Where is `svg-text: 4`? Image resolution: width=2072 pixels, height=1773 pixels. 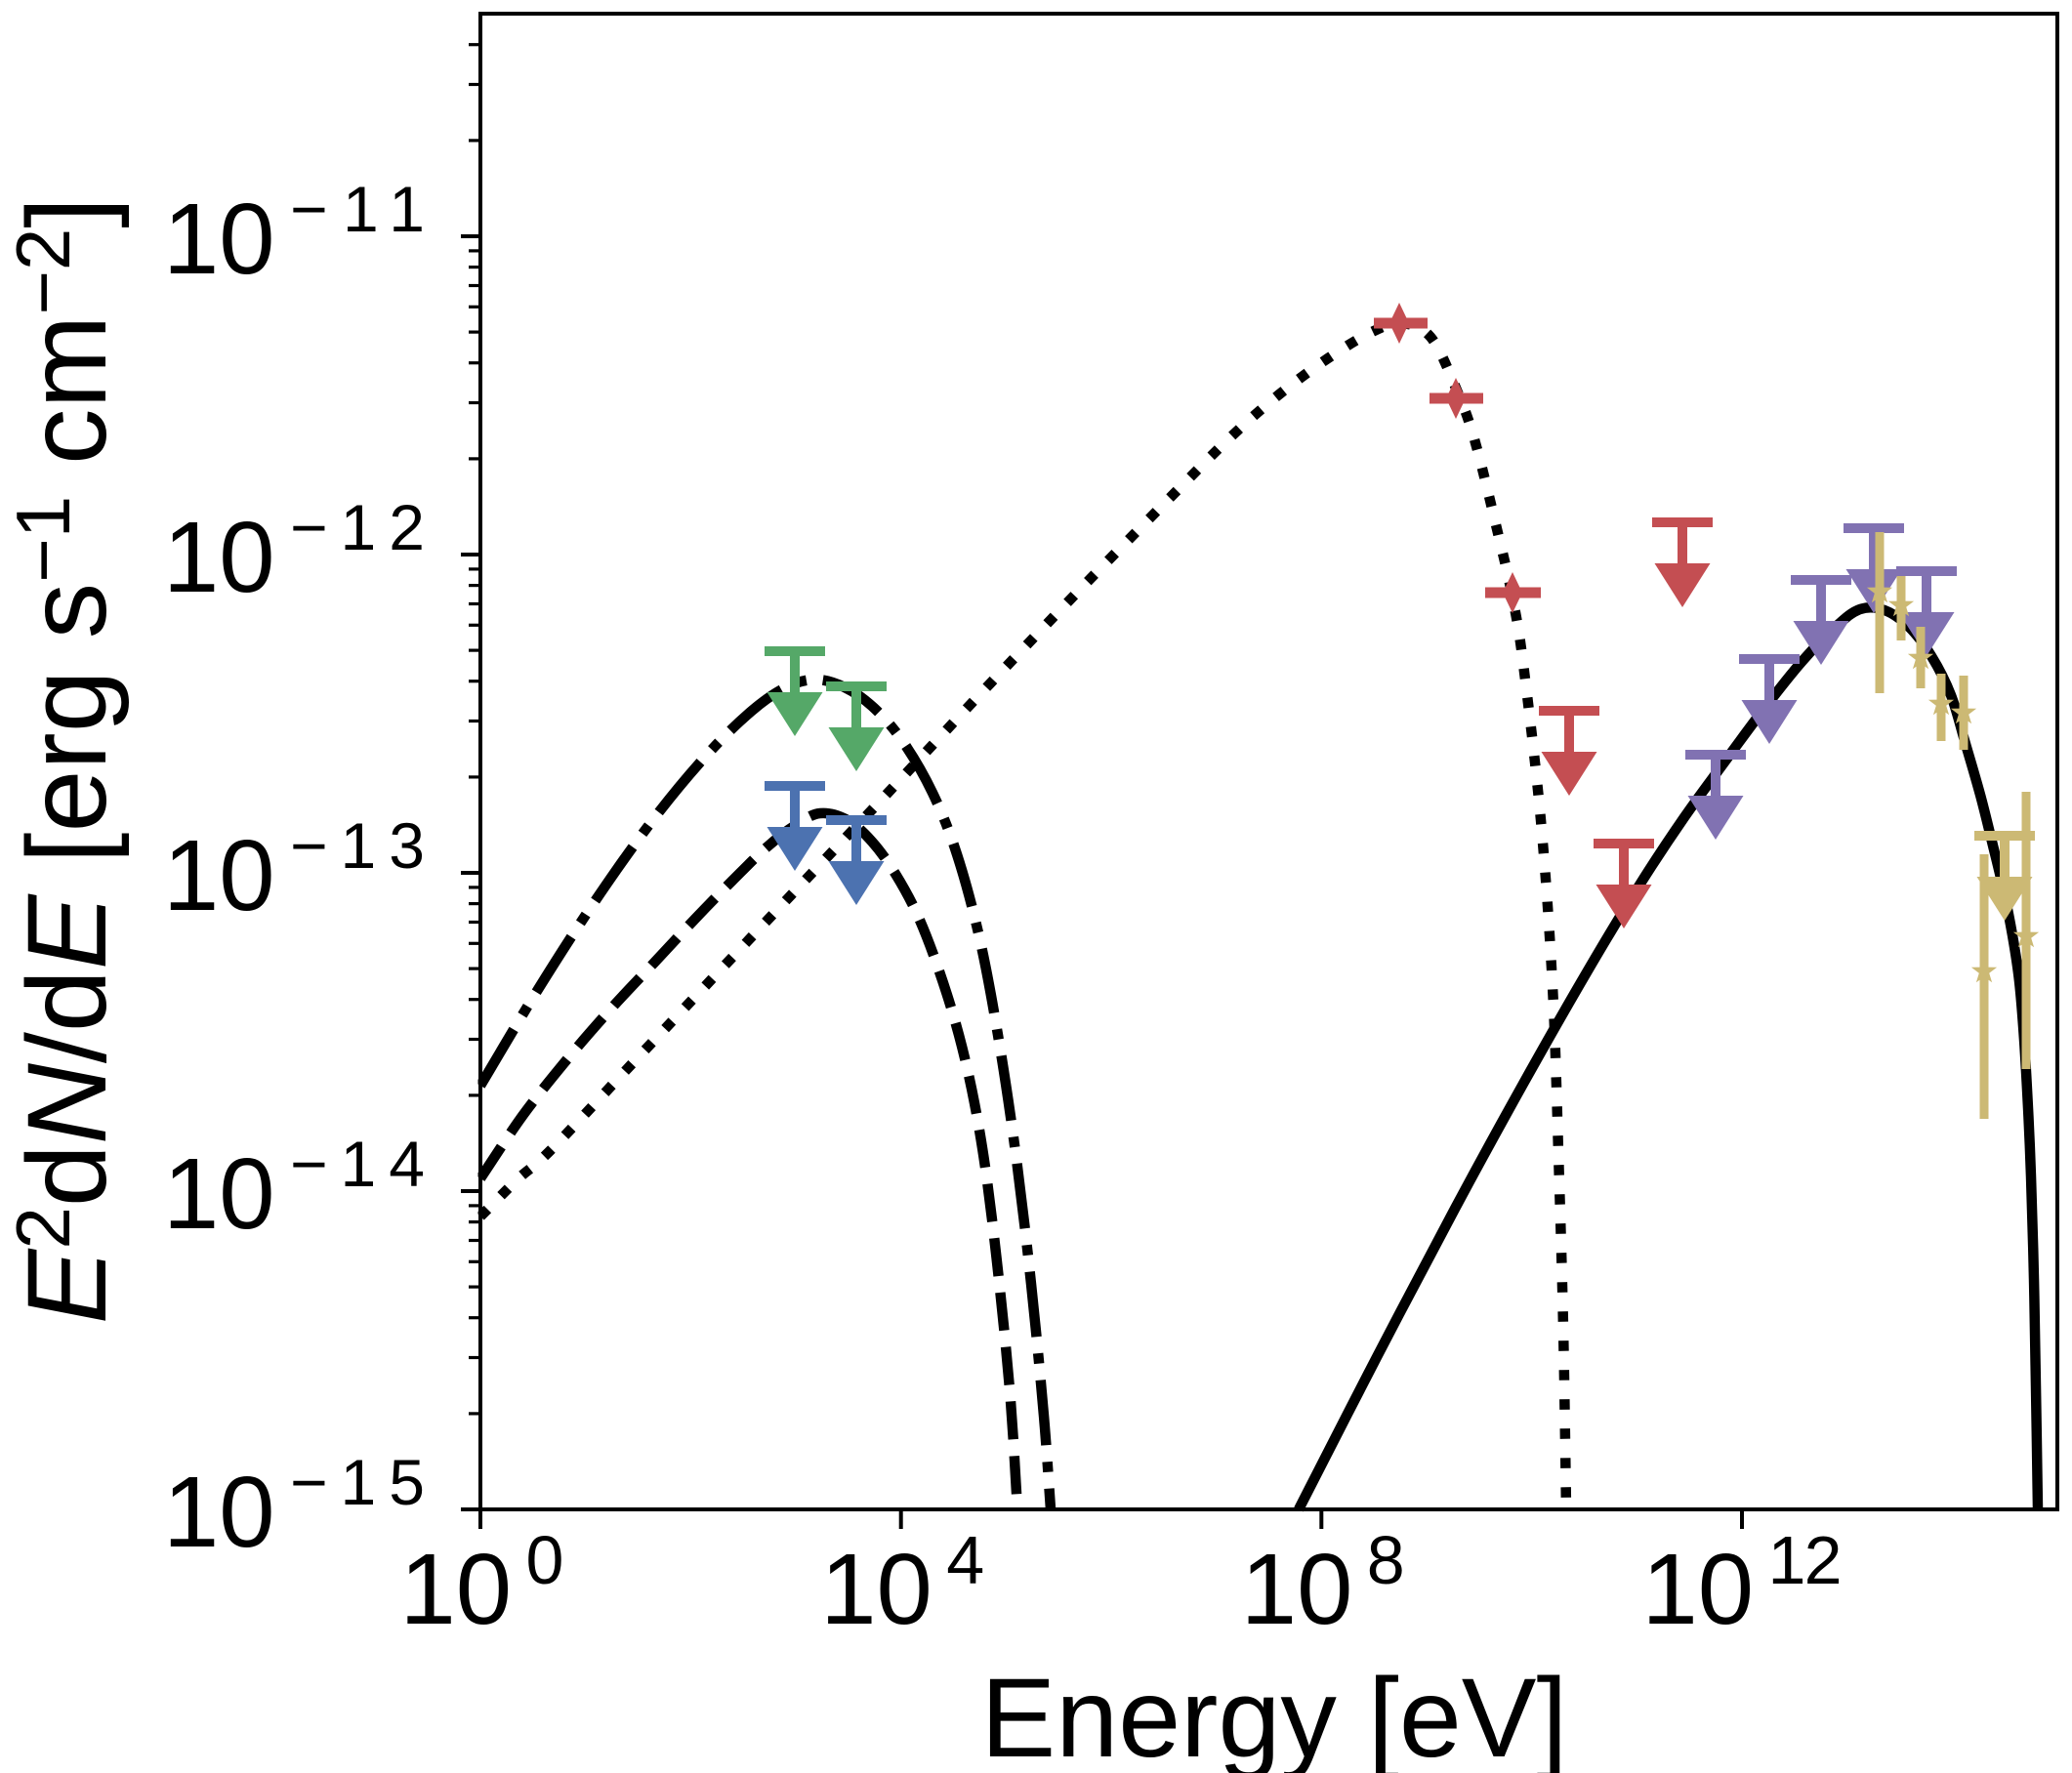 svg-text: 4 is located at coordinates (965, 1560).